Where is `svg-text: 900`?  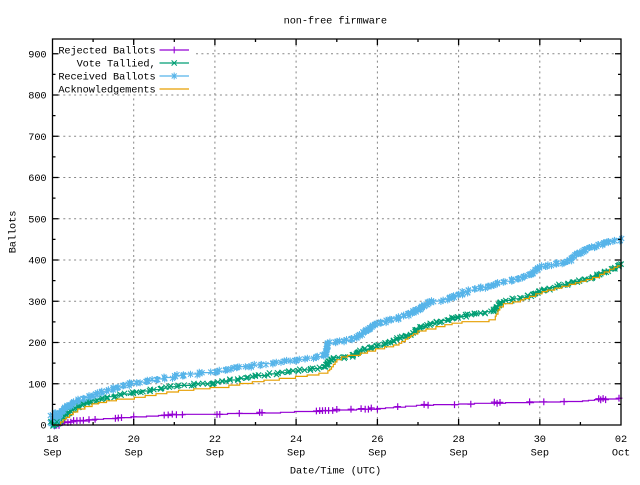
svg-text: 900 is located at coordinates (37, 55).